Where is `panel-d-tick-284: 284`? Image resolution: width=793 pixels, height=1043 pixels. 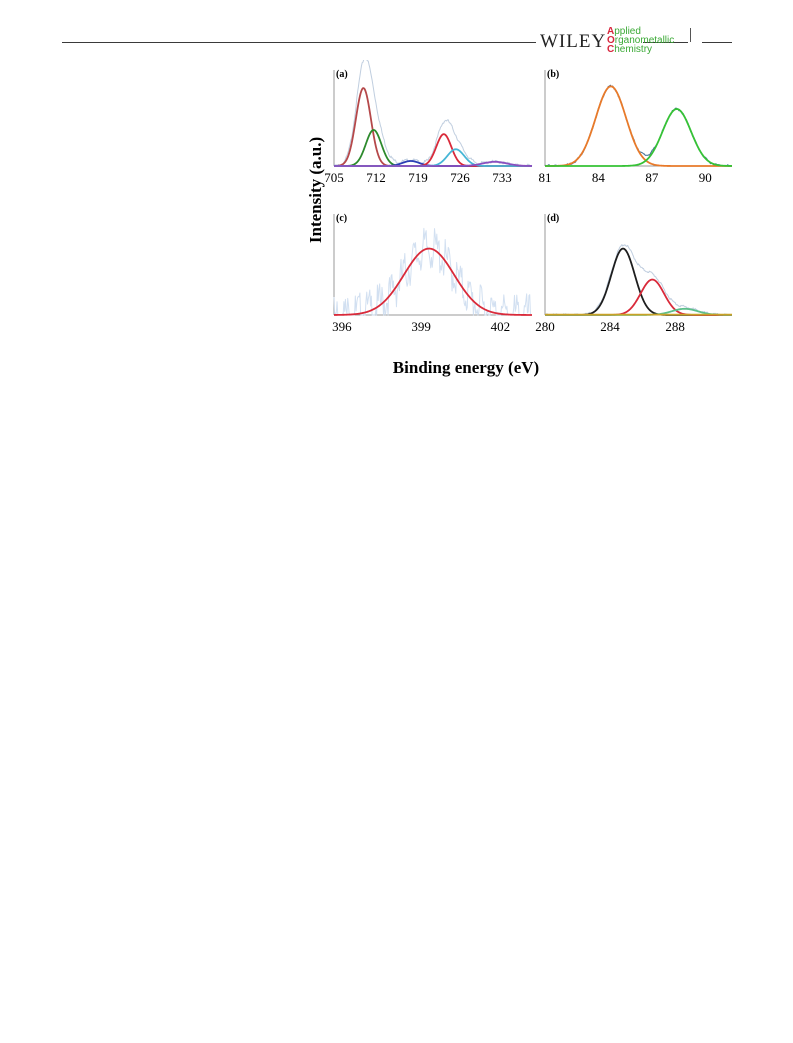
panel-d-tick-284: 284 is located at coordinates (610, 326).